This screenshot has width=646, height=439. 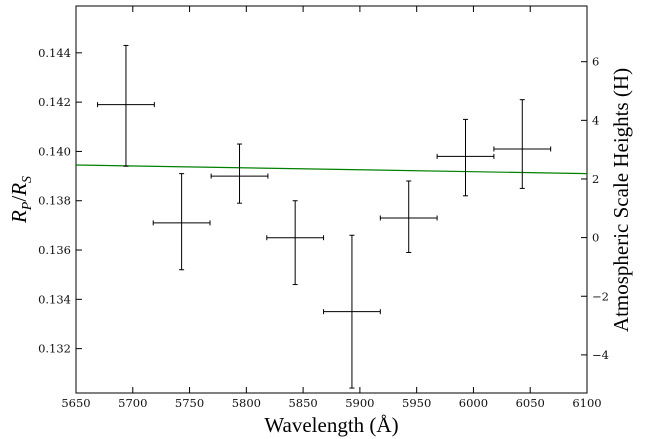 What do you see at coordinates (595, 179) in the screenshot?
I see `y-right-tick-label: 2` at bounding box center [595, 179].